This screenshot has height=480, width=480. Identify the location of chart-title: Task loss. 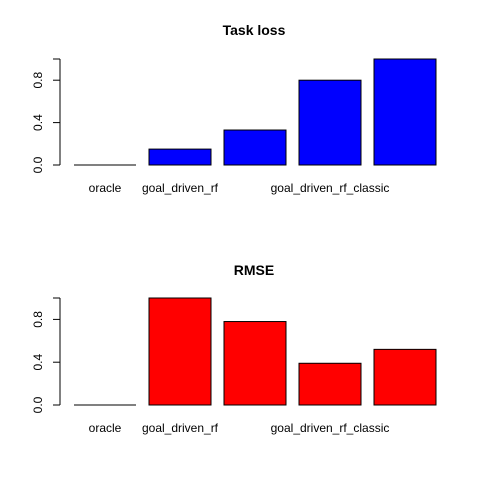
(254, 30).